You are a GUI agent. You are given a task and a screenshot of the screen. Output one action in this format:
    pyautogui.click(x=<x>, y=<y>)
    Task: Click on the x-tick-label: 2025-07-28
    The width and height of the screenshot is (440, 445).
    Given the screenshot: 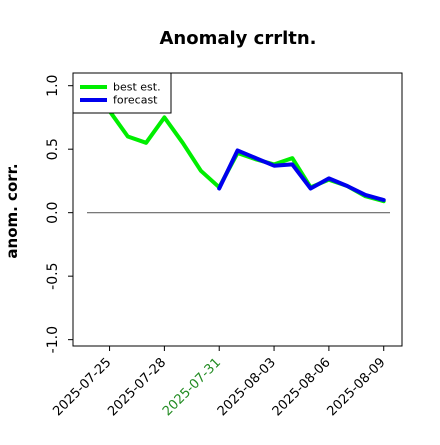 What is the action you would take?
    pyautogui.click(x=137, y=387)
    